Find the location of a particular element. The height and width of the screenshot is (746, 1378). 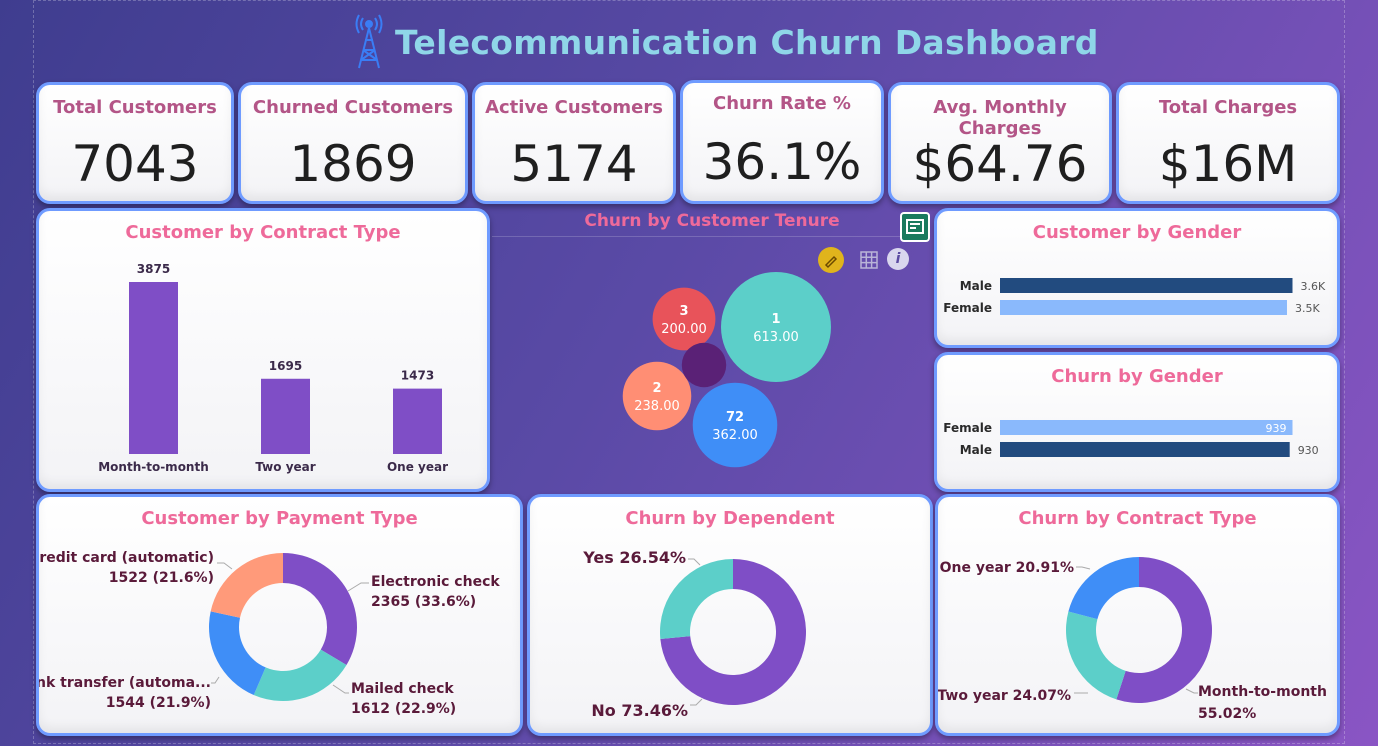

focus-mode-button is located at coordinates (915, 227).